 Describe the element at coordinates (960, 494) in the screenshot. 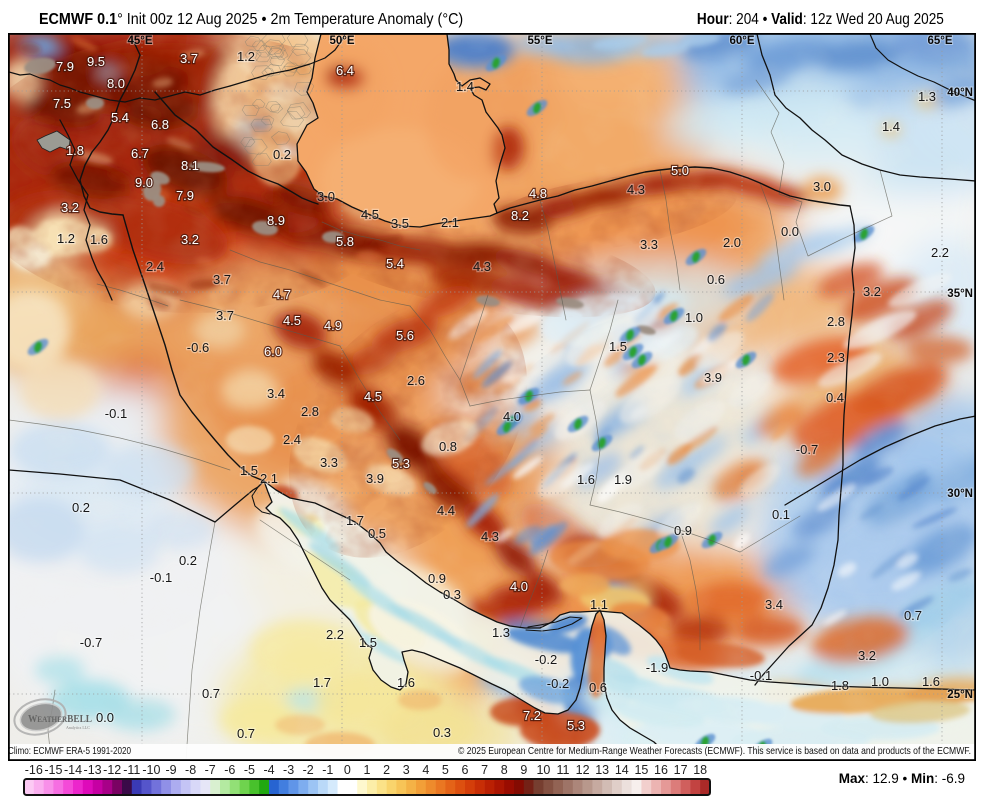

I see `svg-text: 30°N` at that location.